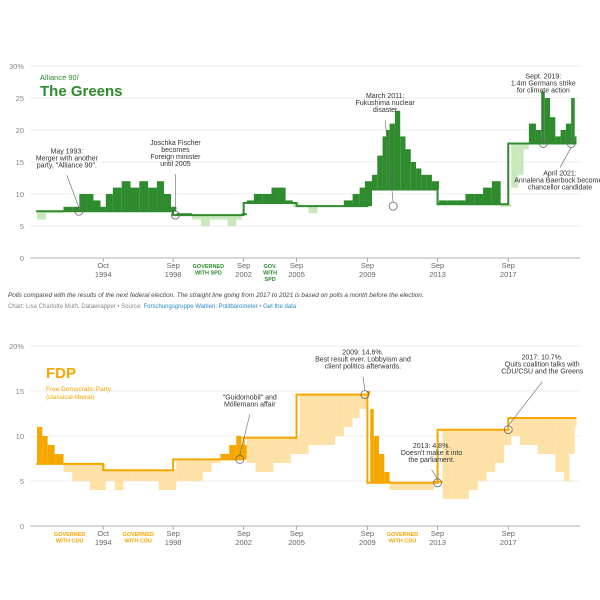  What do you see at coordinates (270, 273) in the screenshot?
I see `greens-government-label: GOV. WITH SPD` at bounding box center [270, 273].